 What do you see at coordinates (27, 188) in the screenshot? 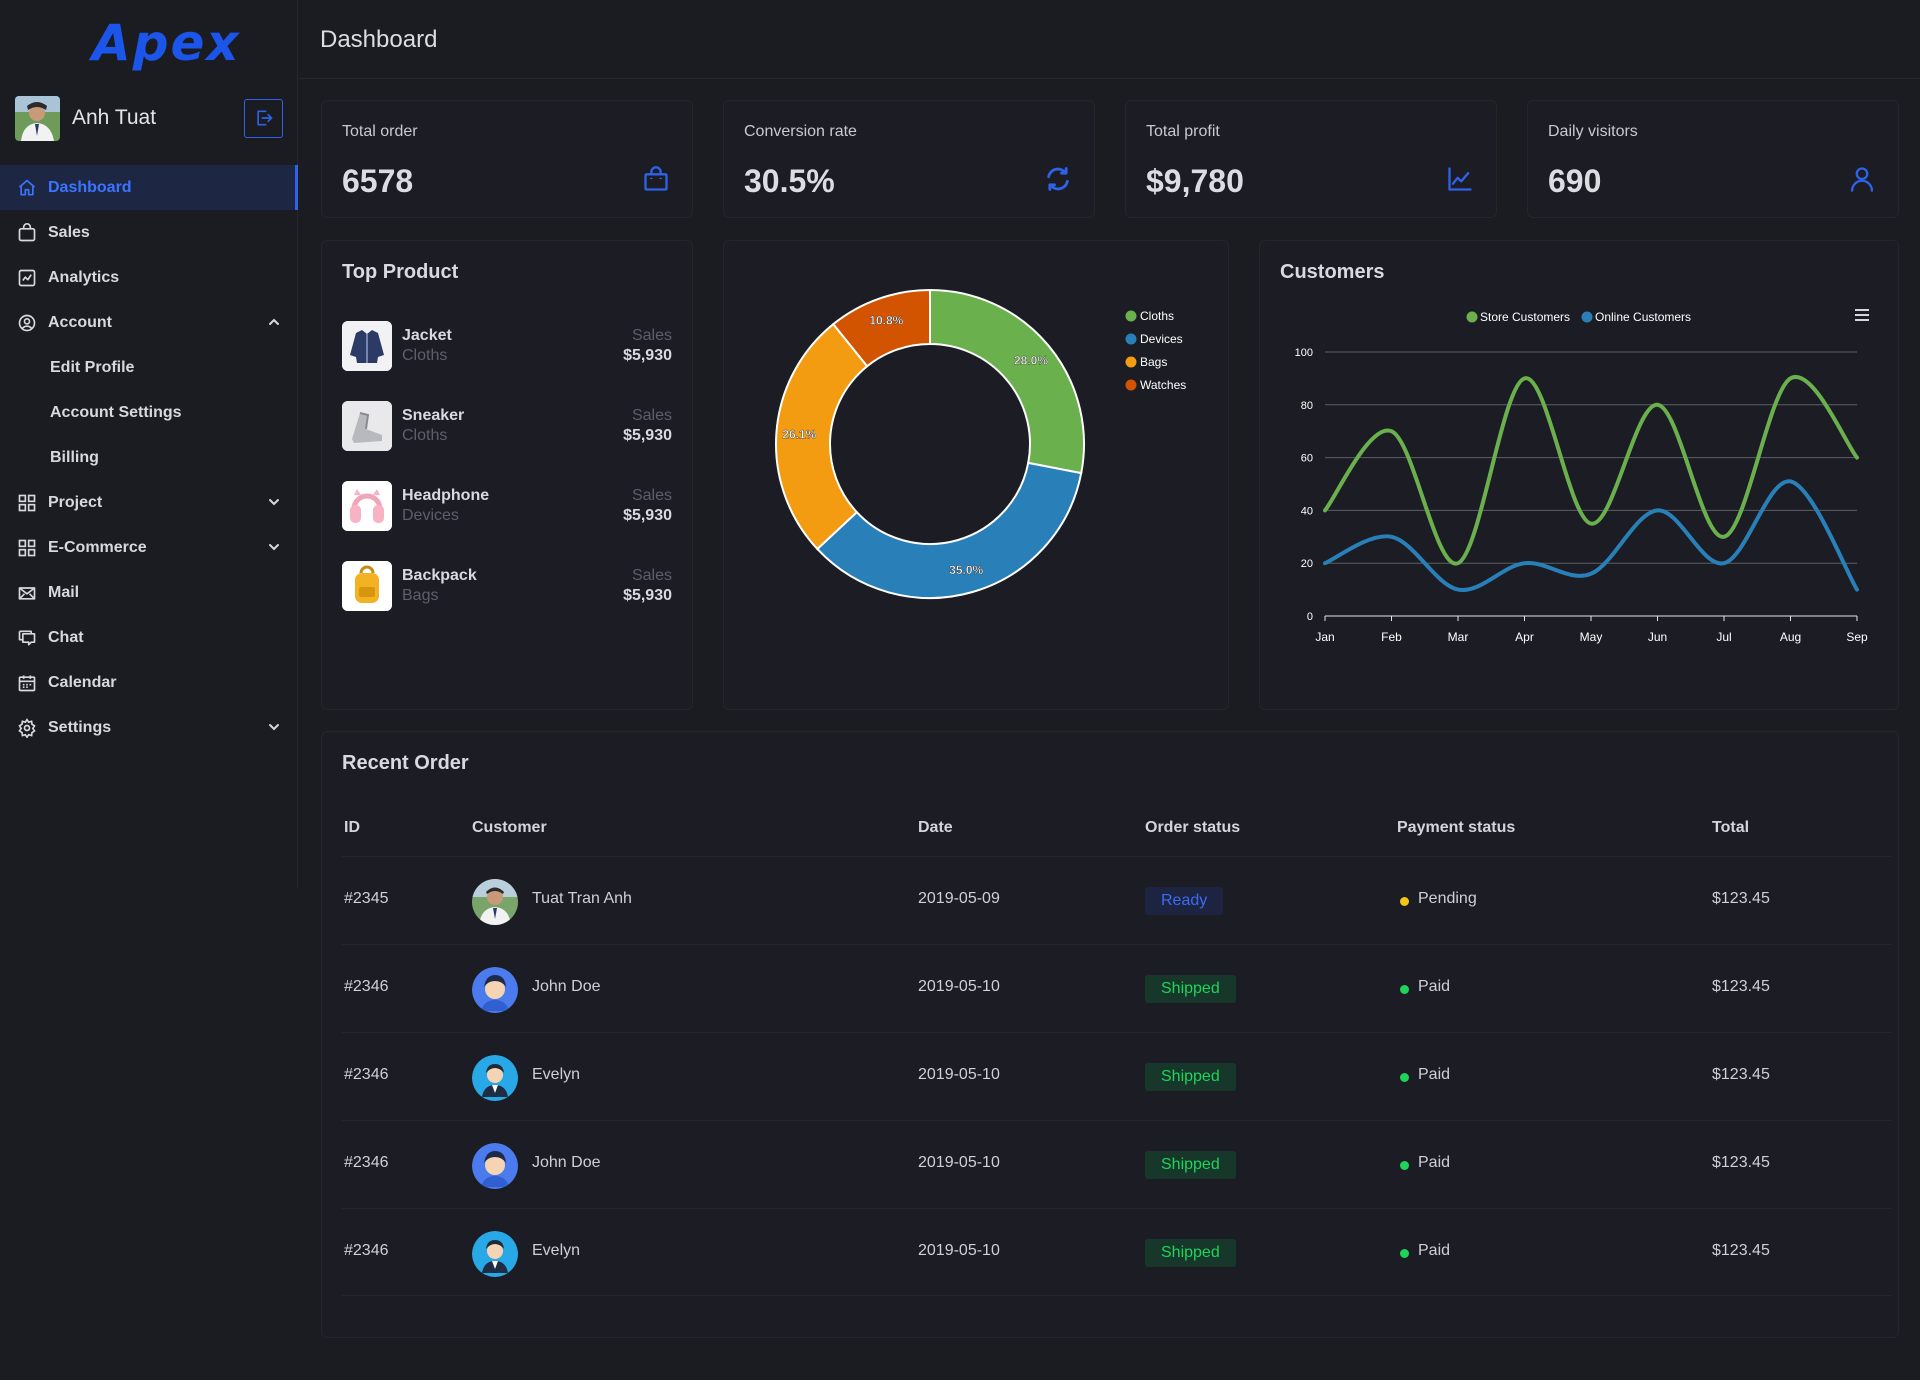
I see `home-icon` at bounding box center [27, 188].